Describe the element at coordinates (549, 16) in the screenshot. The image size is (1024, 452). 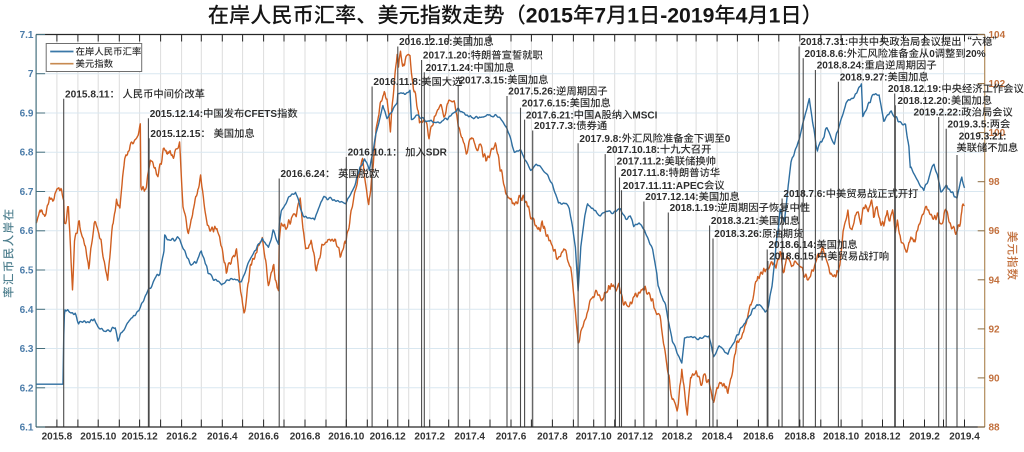
I see `svg-text: 2015` at that location.